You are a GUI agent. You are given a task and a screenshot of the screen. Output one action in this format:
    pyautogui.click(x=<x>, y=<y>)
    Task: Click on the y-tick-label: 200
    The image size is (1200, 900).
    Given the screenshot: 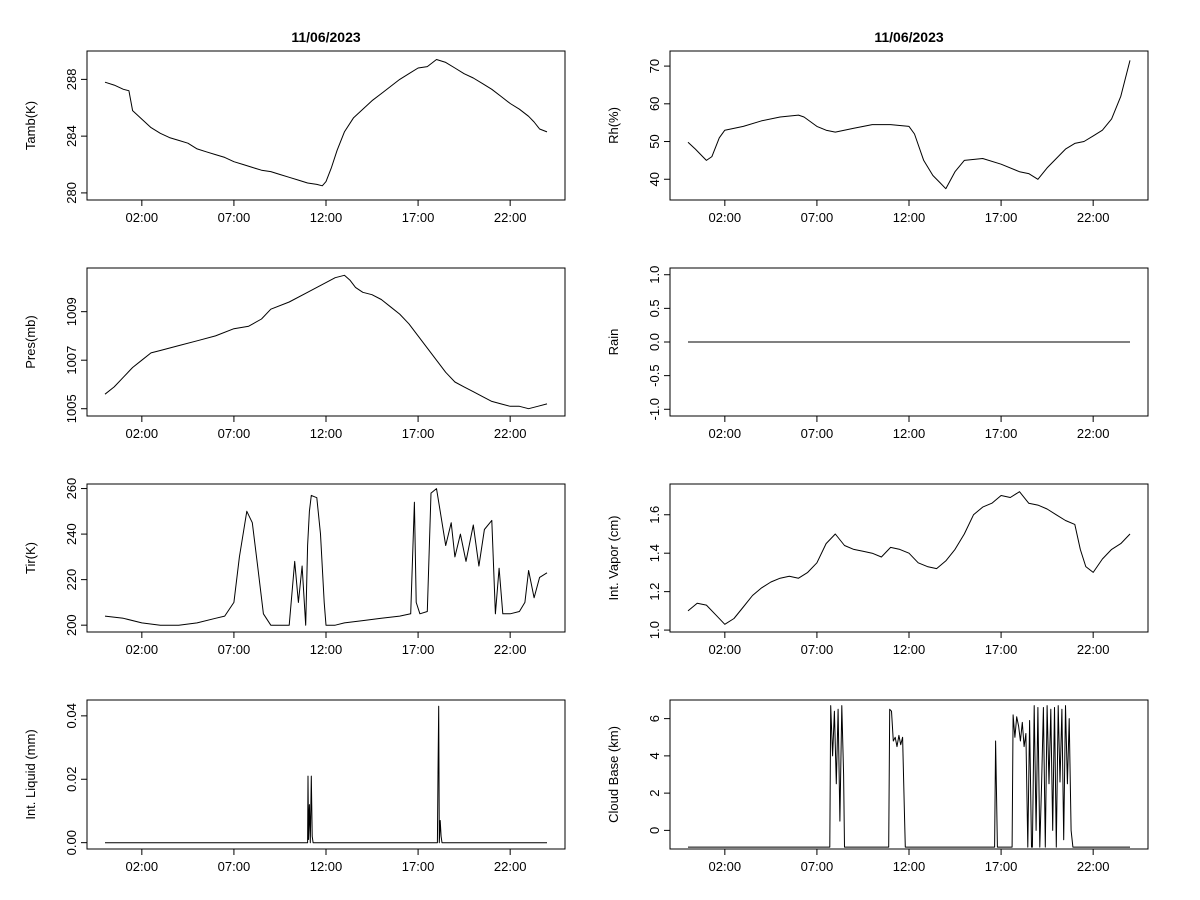 What is the action you would take?
    pyautogui.click(x=71, y=625)
    